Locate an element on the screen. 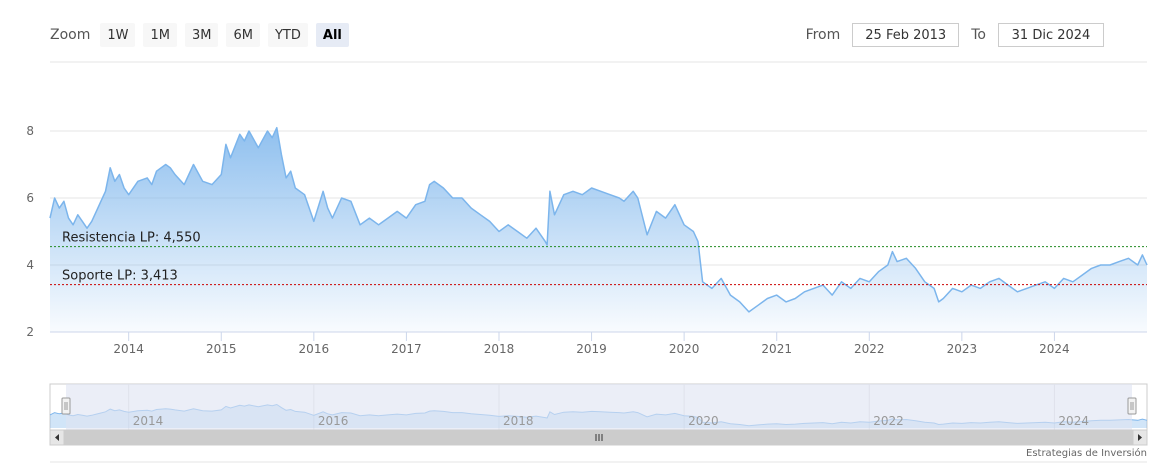 The image size is (1157, 470). y-tick-label: 4 is located at coordinates (30, 265).